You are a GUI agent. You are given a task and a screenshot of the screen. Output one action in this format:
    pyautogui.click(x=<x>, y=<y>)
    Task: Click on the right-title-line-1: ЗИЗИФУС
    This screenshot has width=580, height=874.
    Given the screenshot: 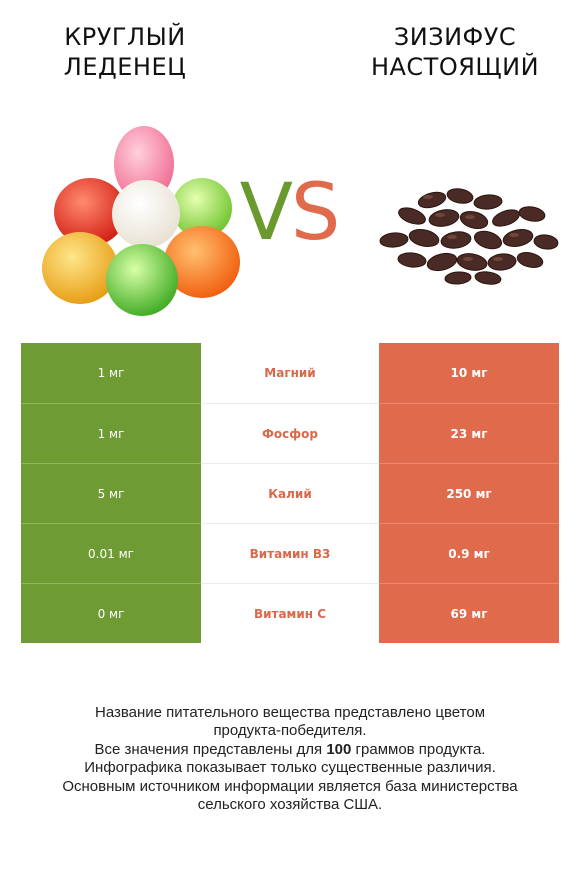 What is the action you would take?
    pyautogui.click(x=455, y=37)
    